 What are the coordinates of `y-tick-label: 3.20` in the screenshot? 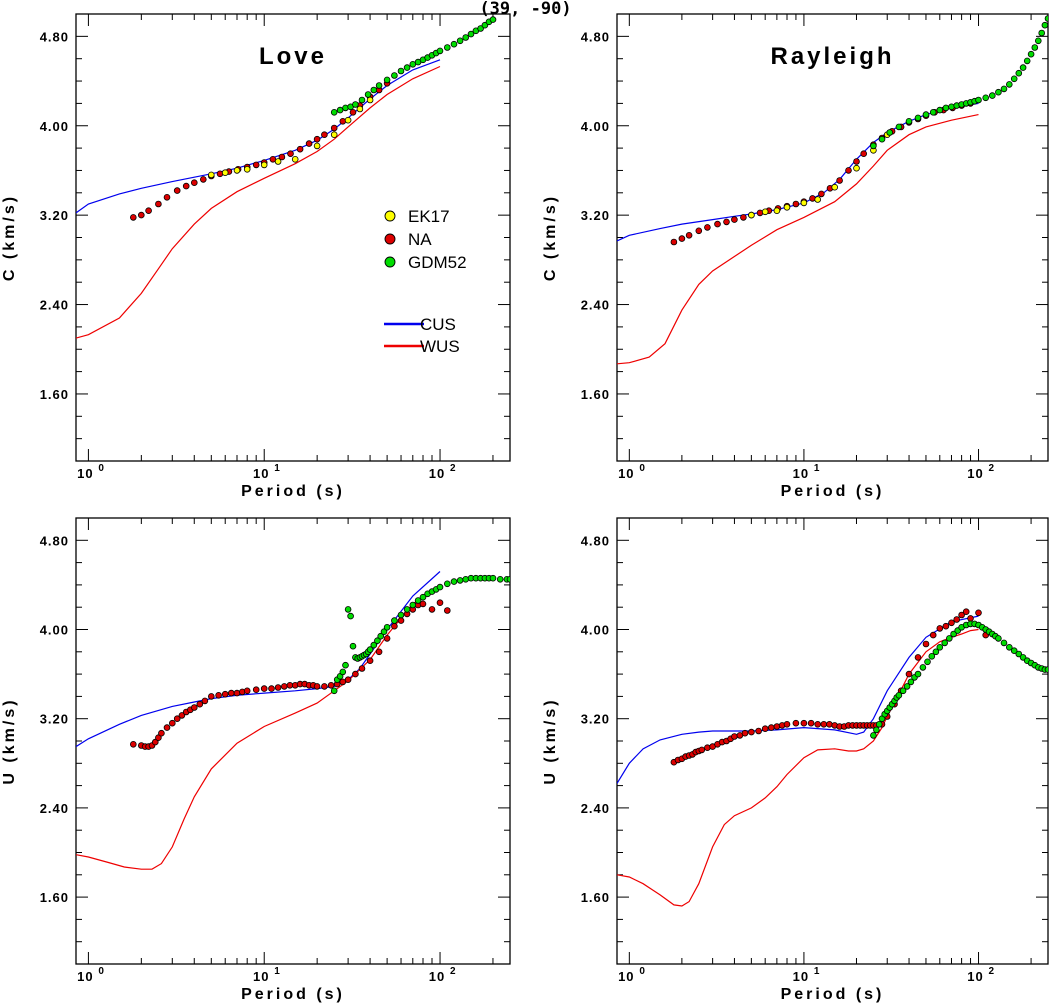 It's located at (54, 215).